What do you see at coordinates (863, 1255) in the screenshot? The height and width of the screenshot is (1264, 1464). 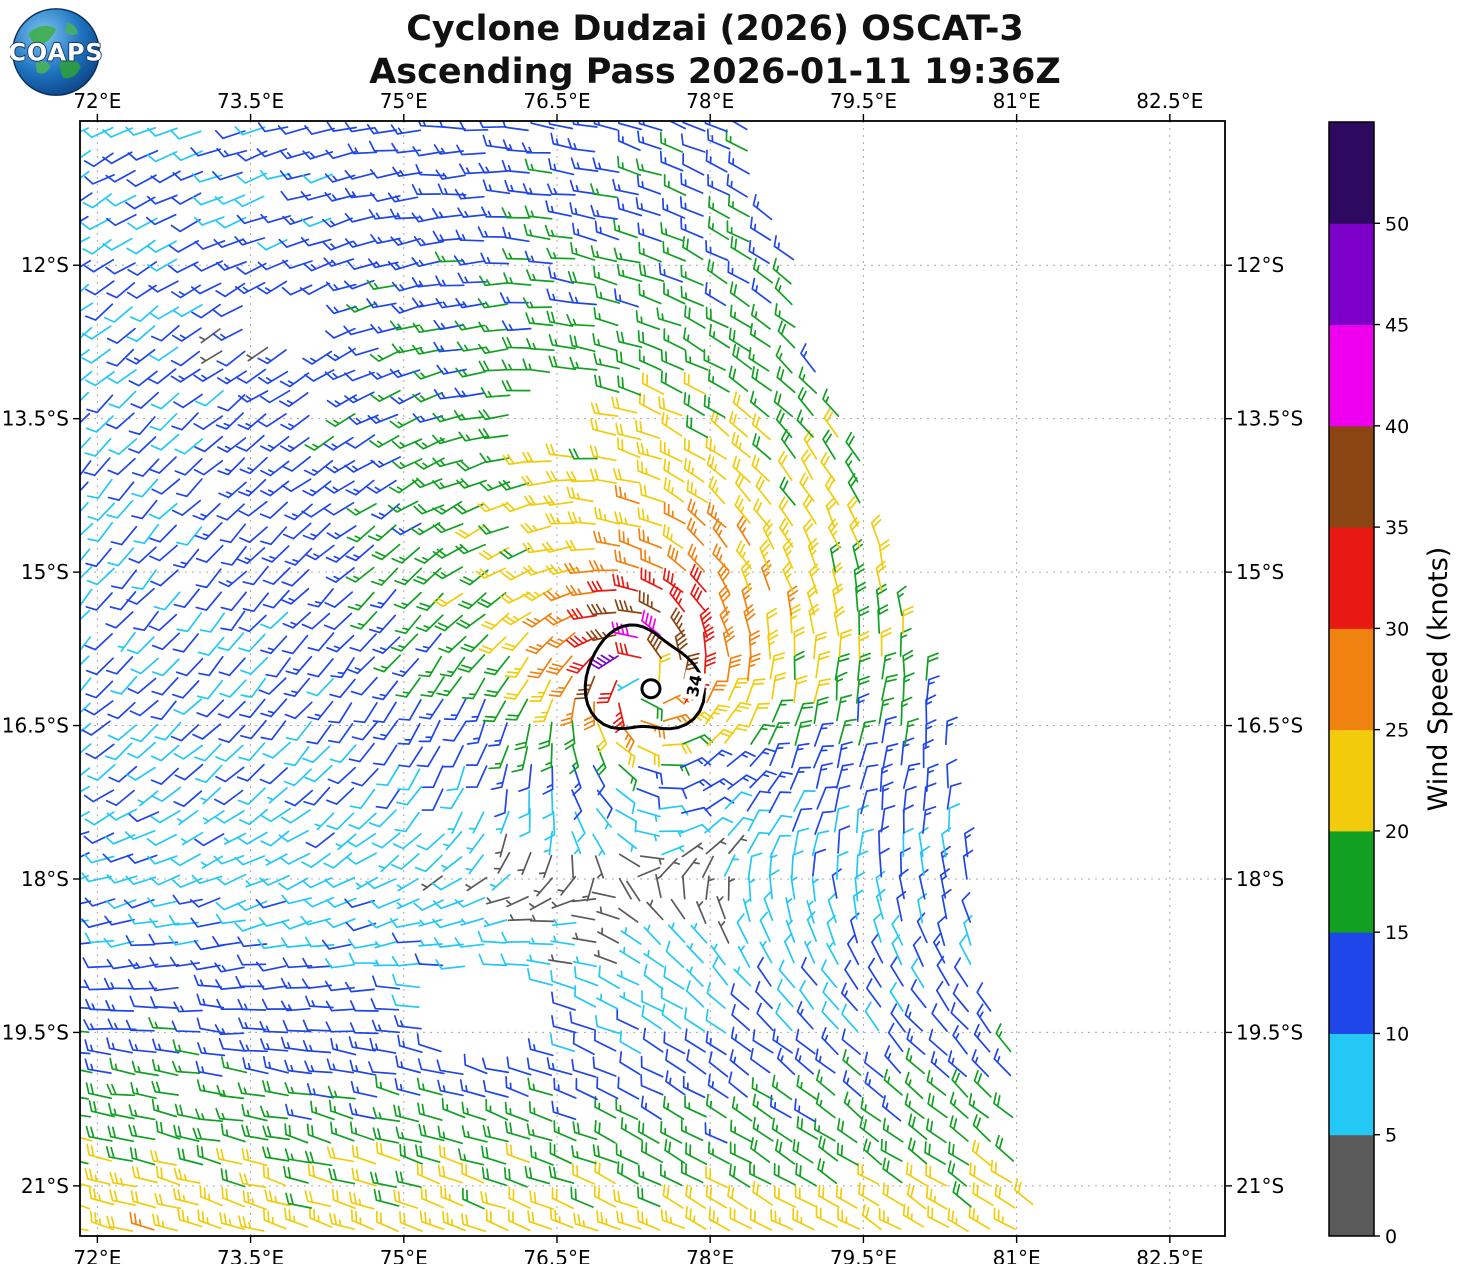 I see `x-tick-label-bottom: 79.5°E` at bounding box center [863, 1255].